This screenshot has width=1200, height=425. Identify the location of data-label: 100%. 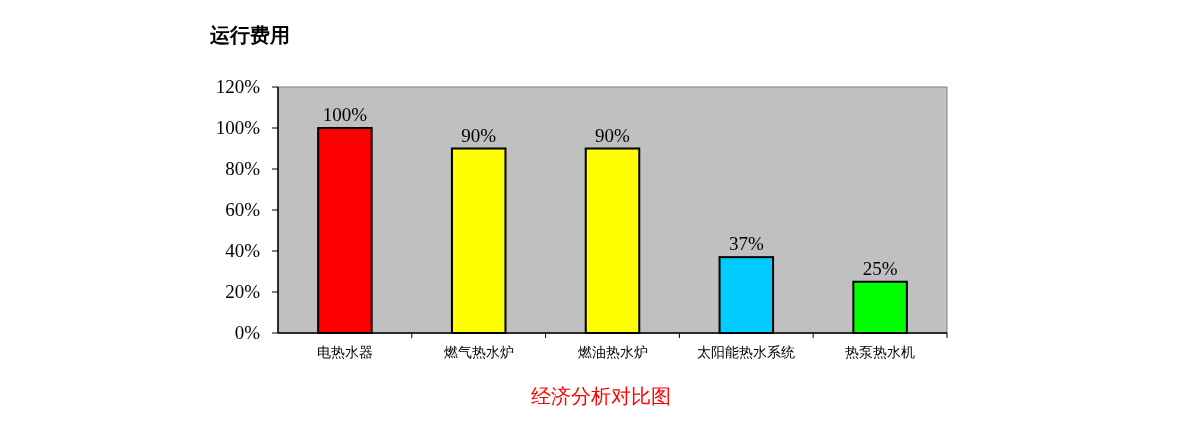
(345, 114).